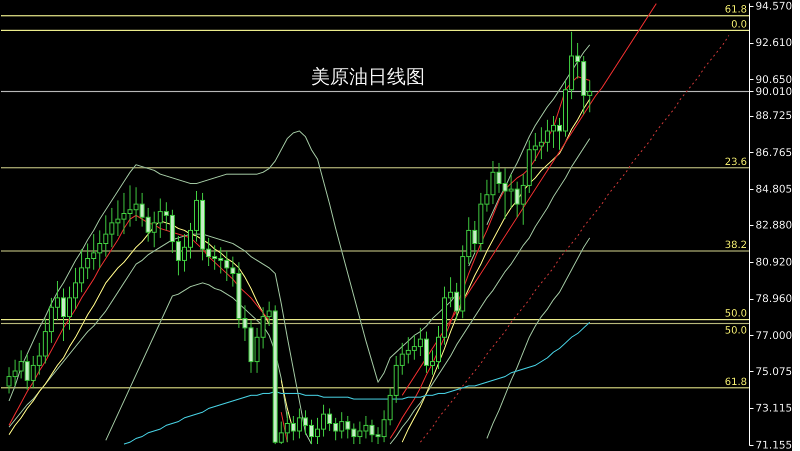 The image size is (800, 451). What do you see at coordinates (774, 152) in the screenshot?
I see `y-tick-label: 86.765` at bounding box center [774, 152].